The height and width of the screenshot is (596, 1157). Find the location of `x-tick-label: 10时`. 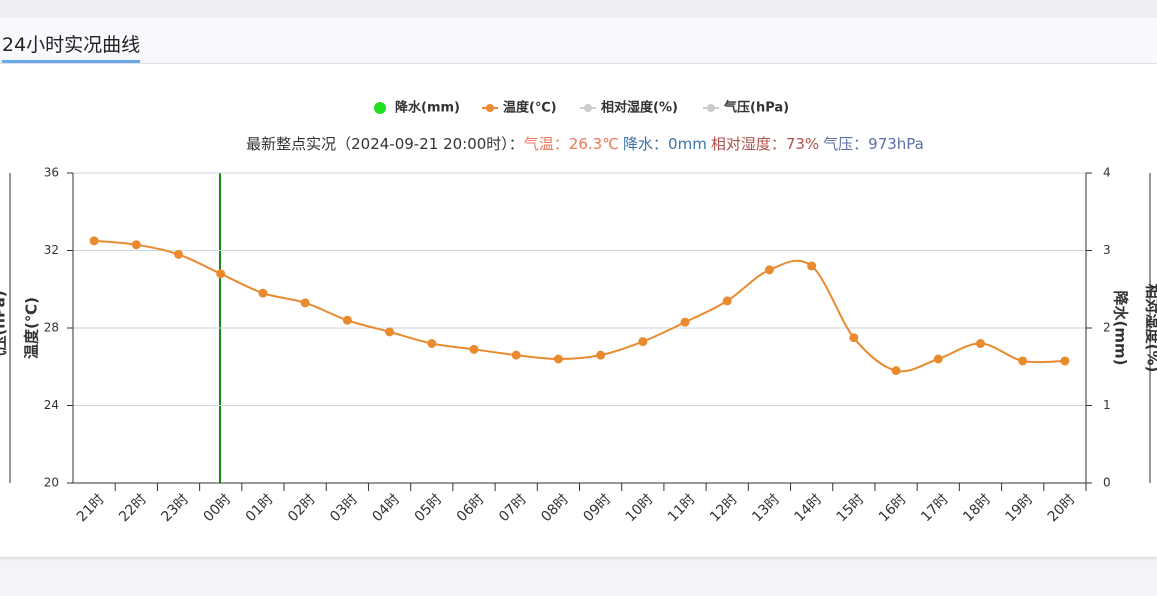

x-tick-label: 10时 is located at coordinates (640, 508).